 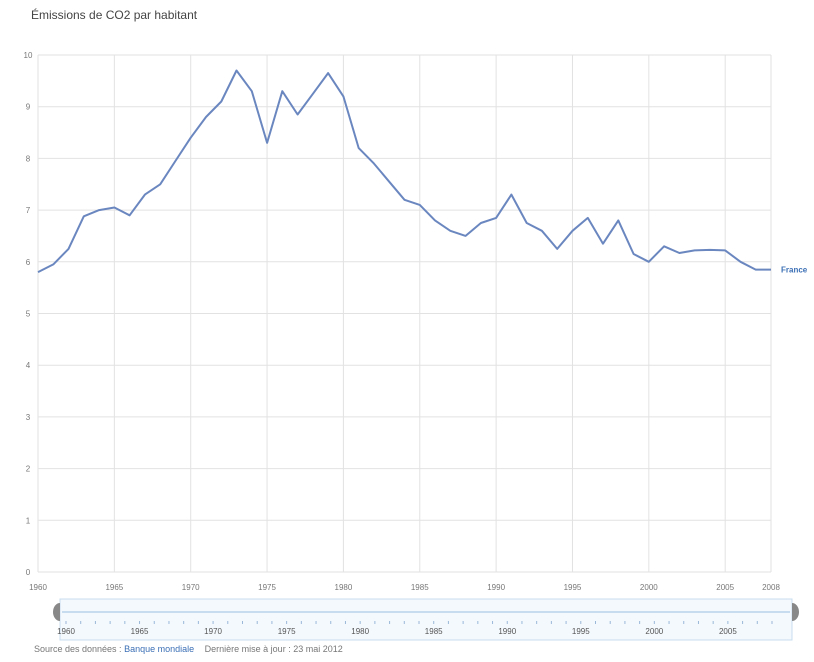 What do you see at coordinates (78, 649) in the screenshot?
I see `source-prefix: Source des données :` at bounding box center [78, 649].